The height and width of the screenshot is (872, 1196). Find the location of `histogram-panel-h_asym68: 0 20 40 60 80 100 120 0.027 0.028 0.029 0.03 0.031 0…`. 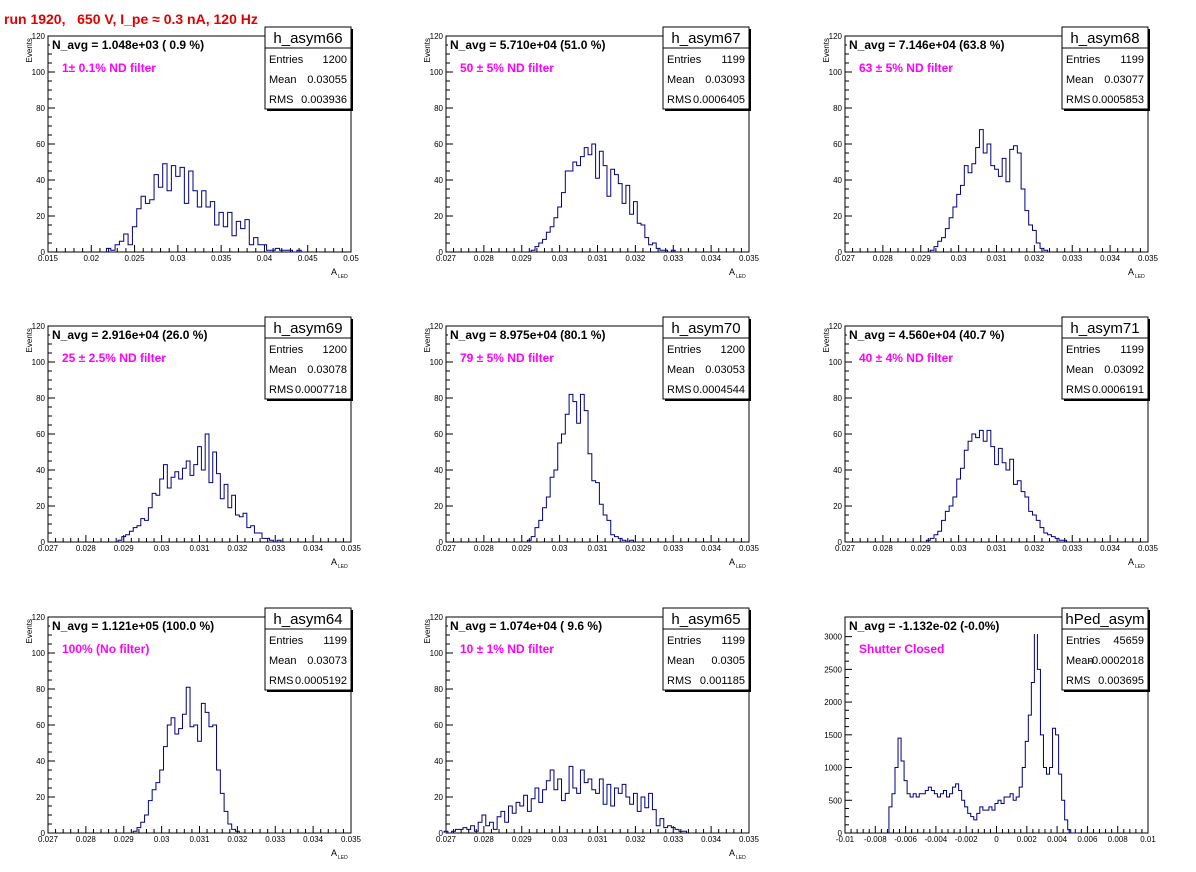

histogram-panel-h_asym68: 0 20 40 60 80 100 120 0.027 0.028 0.029 0.03 0.031 0… is located at coordinates (990, 153).